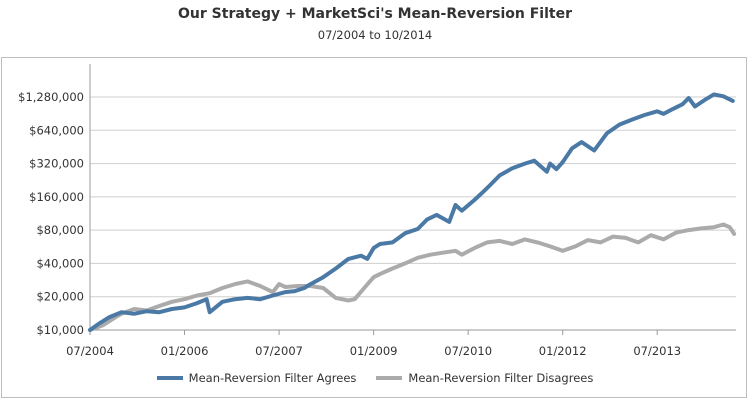 The height and width of the screenshot is (401, 750). Describe the element at coordinates (657, 351) in the screenshot. I see `x-tick-label-6: 07/2013` at that location.